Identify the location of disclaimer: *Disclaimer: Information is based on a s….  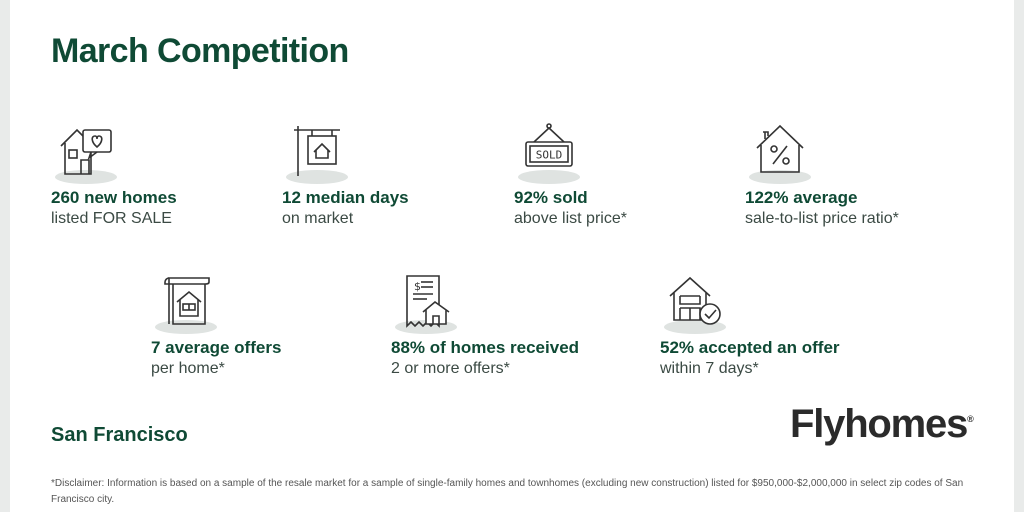
(507, 491).